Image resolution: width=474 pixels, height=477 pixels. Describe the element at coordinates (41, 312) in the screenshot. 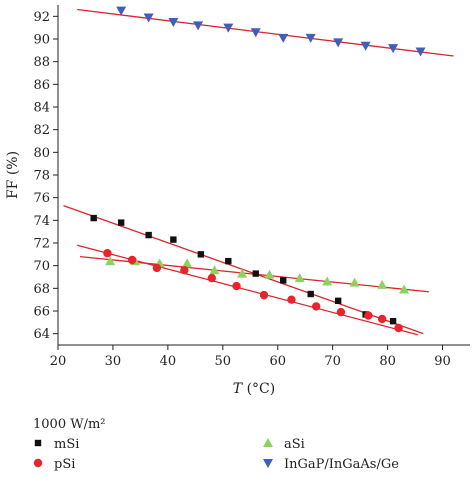

I see `y-tick-label: 66` at that location.